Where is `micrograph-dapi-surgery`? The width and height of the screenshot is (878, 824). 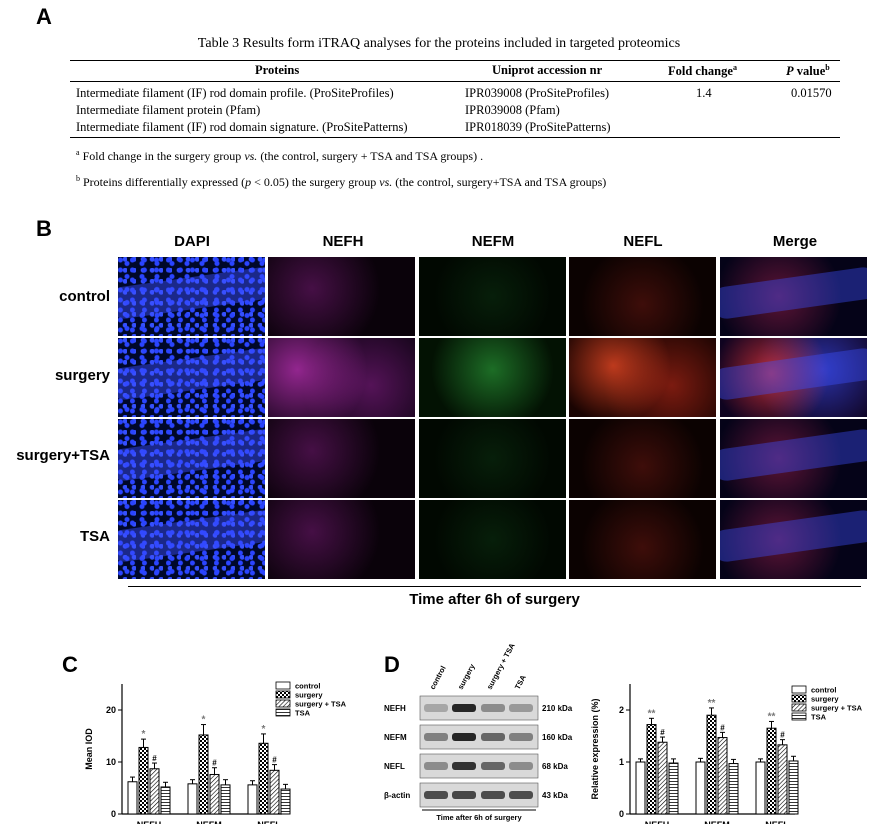
micrograph-dapi-surgery is located at coordinates (191, 377).